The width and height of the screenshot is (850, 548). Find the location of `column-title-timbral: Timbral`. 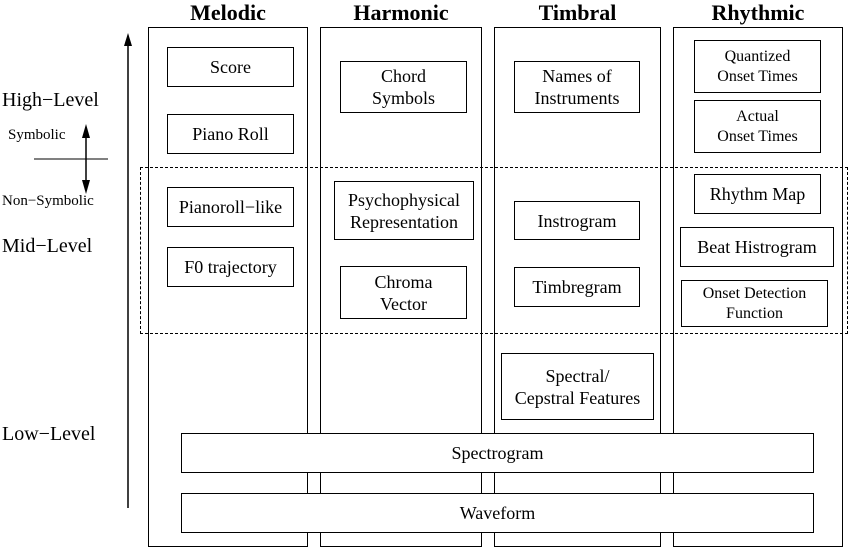

column-title-timbral: Timbral is located at coordinates (577, 12).